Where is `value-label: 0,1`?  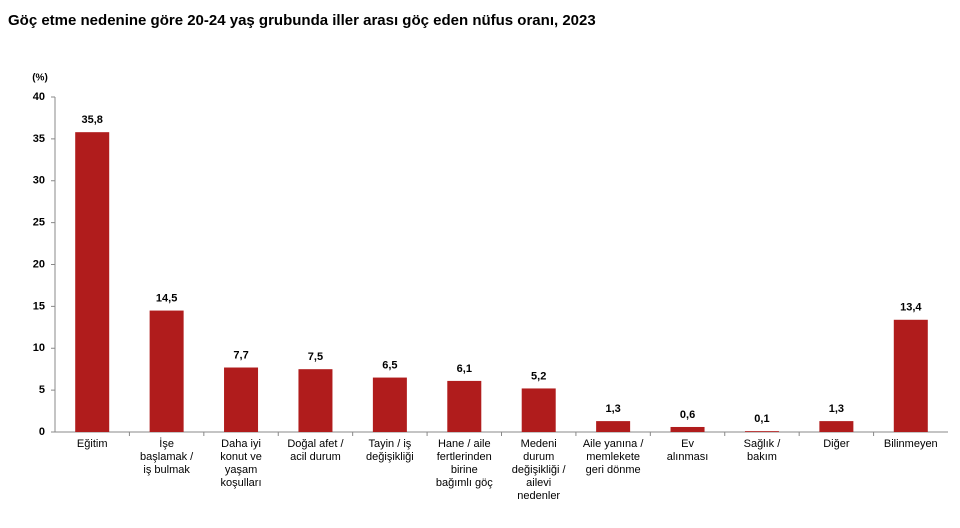 value-label: 0,1 is located at coordinates (761, 419).